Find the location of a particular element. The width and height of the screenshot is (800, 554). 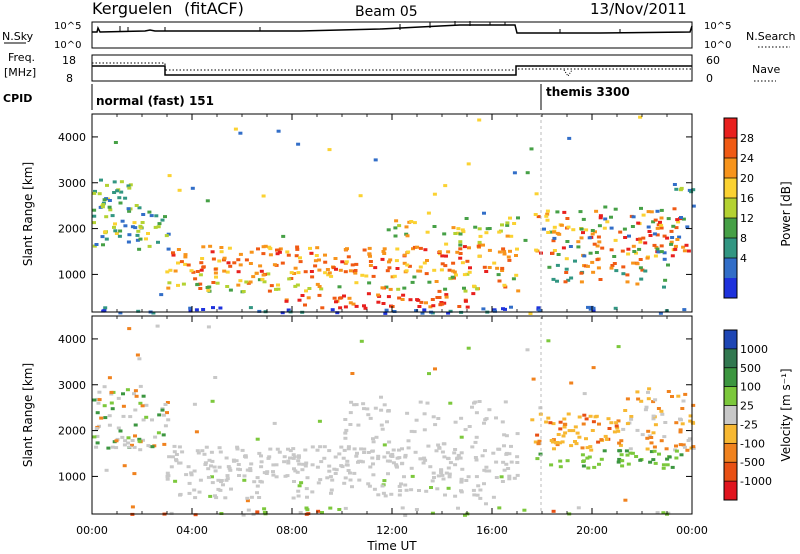

velocity-colorbar-frame is located at coordinates (730, 415).